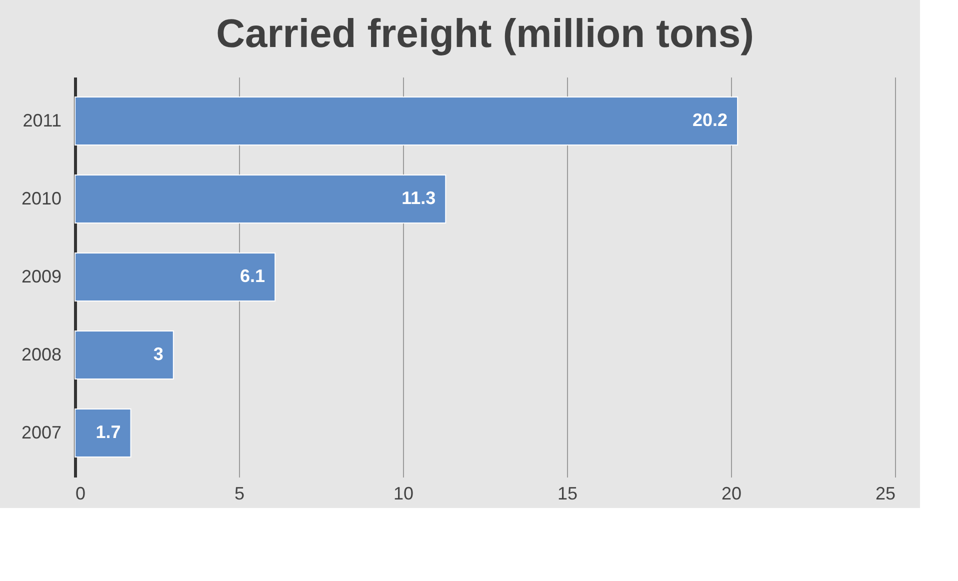 This screenshot has width=958, height=581. Describe the element at coordinates (108, 432) in the screenshot. I see `data-label: 1.7` at that location.